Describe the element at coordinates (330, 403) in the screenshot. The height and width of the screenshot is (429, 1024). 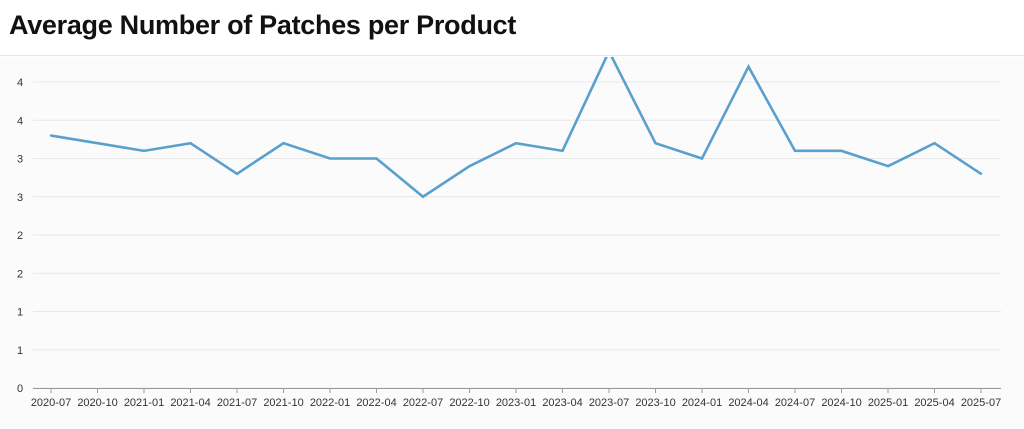
I see `x-tick-label: 2022-01` at that location.